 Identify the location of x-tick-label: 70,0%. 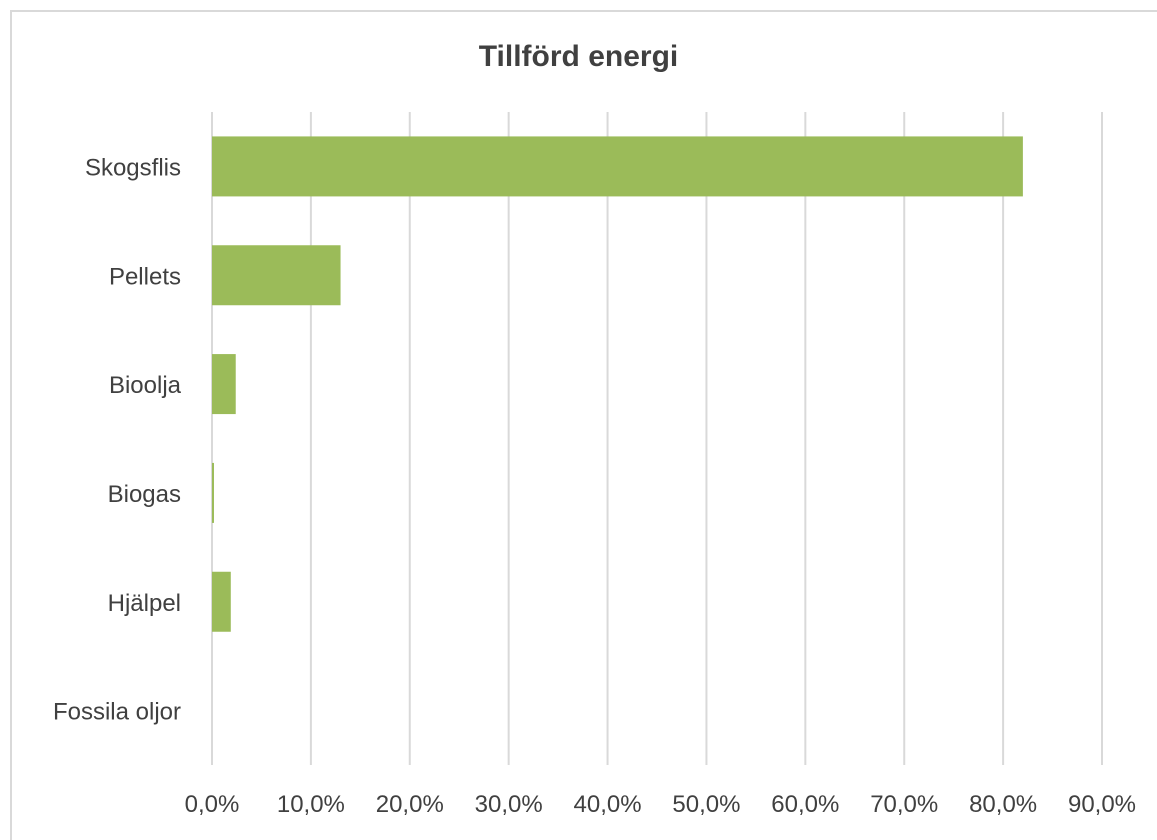
(904, 804).